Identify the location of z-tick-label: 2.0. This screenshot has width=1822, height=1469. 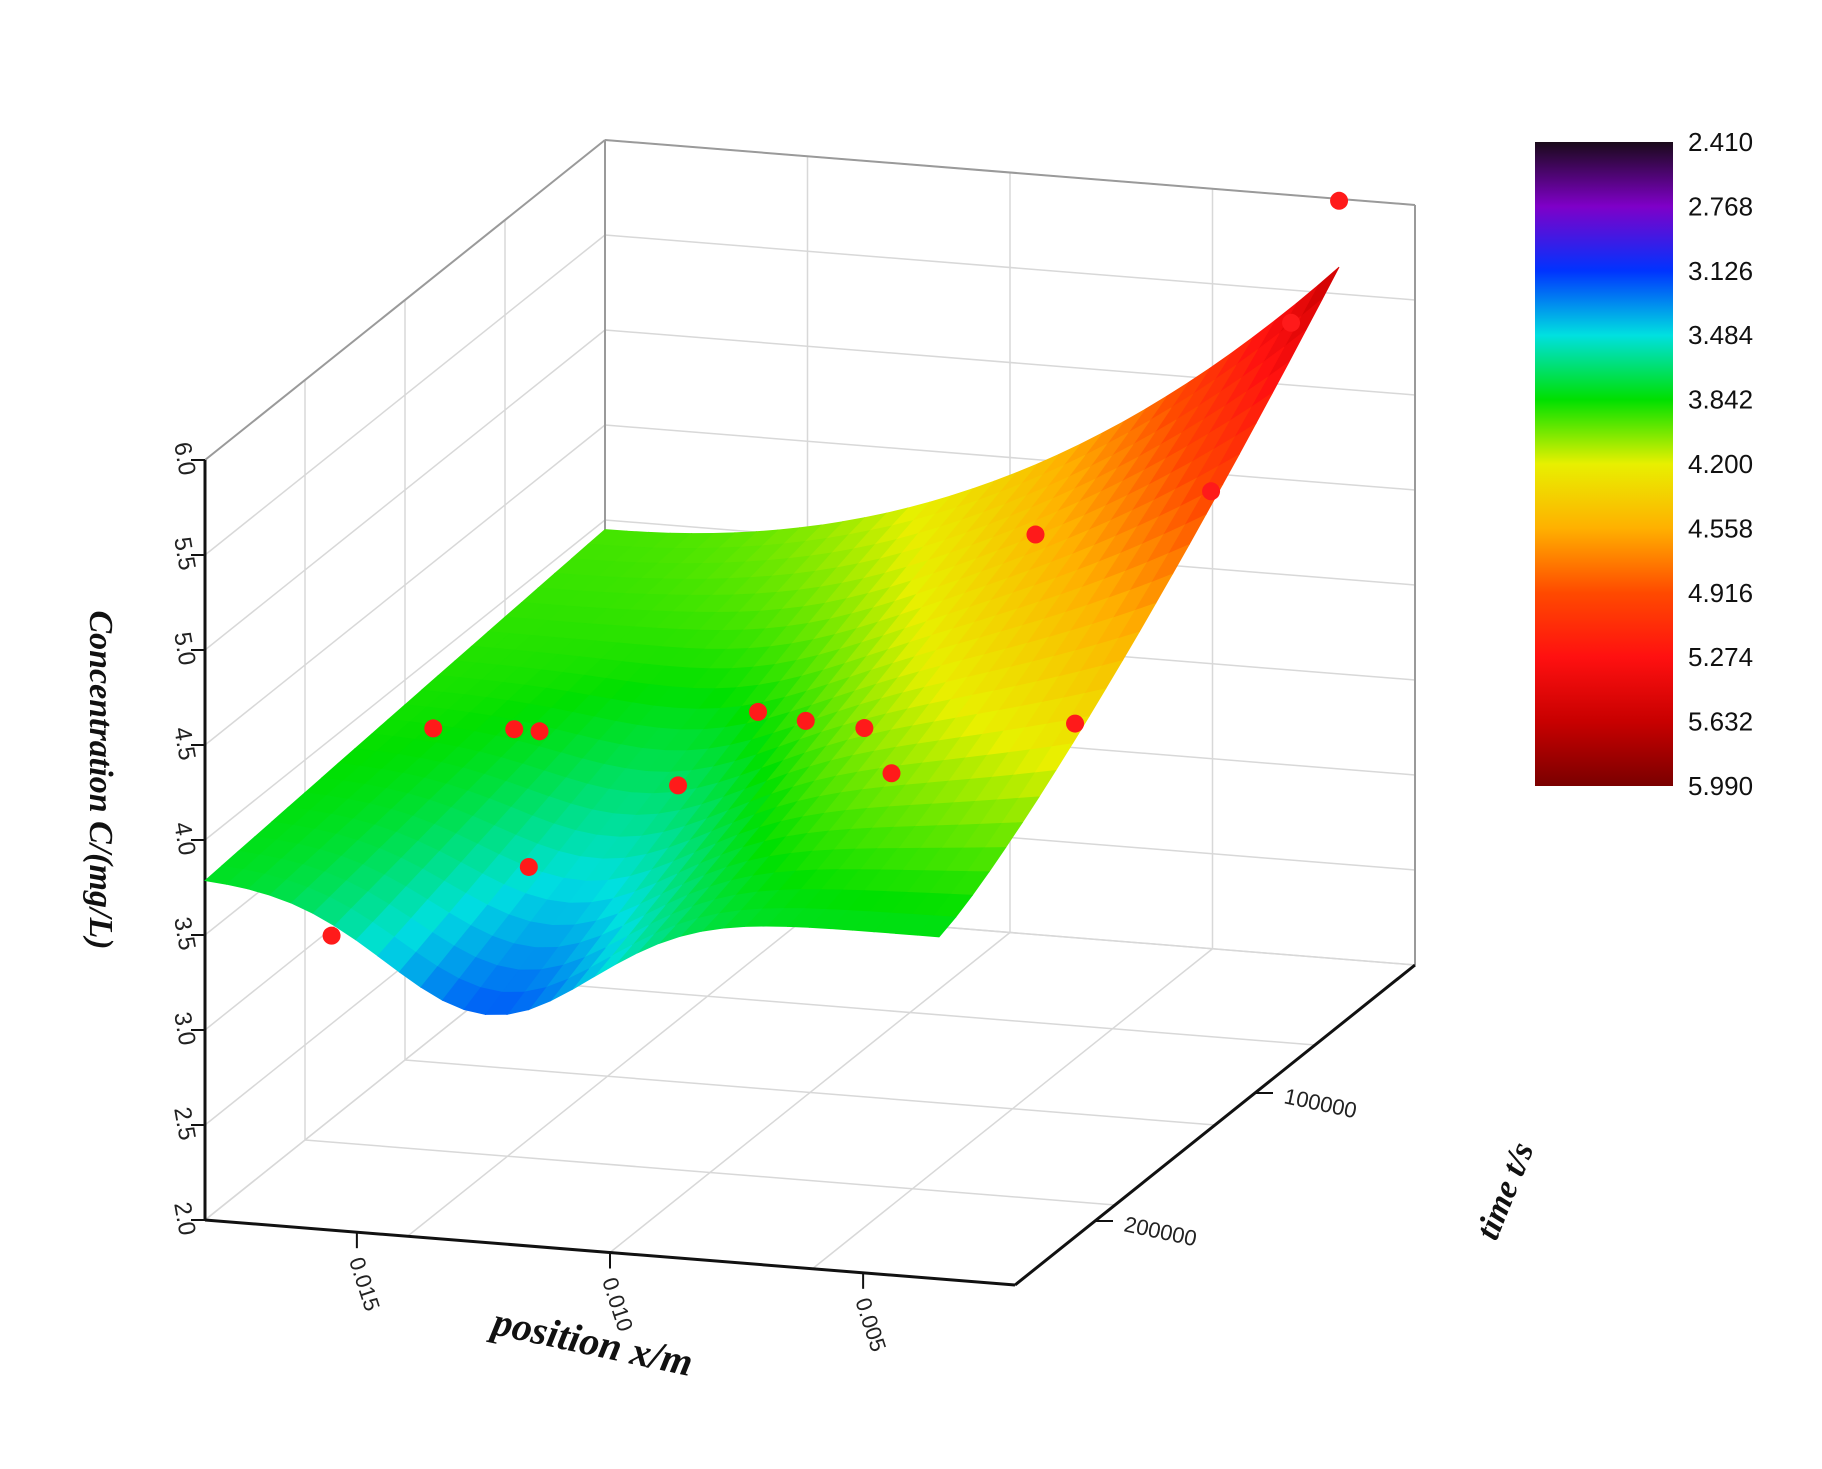
(184, 1219).